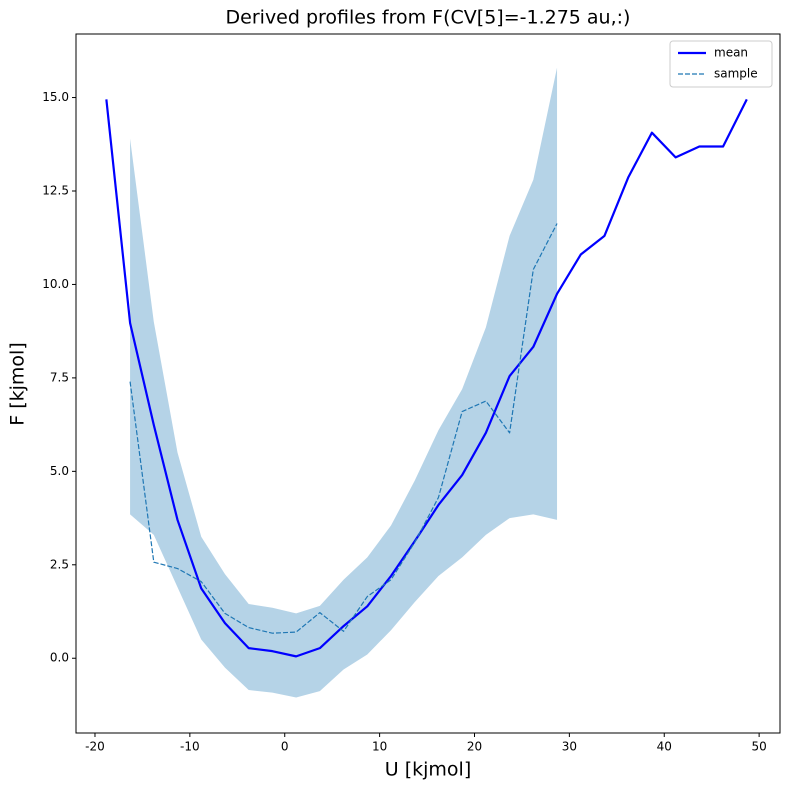  Describe the element at coordinates (59, 377) in the screenshot. I see `y-tick-label: 7.5` at that location.